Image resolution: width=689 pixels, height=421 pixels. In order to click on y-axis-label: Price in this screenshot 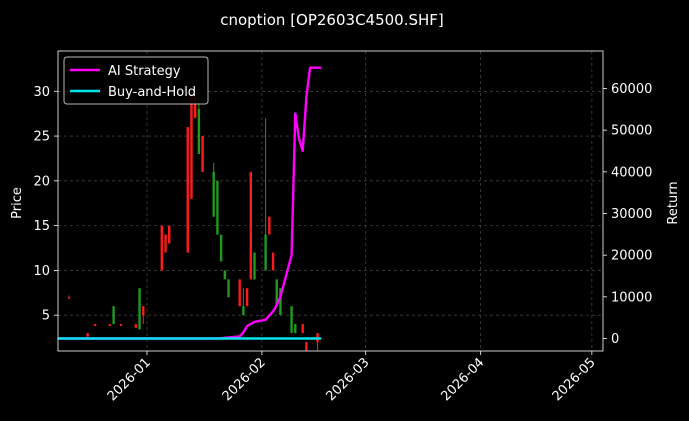, I will do `click(17, 203)`.